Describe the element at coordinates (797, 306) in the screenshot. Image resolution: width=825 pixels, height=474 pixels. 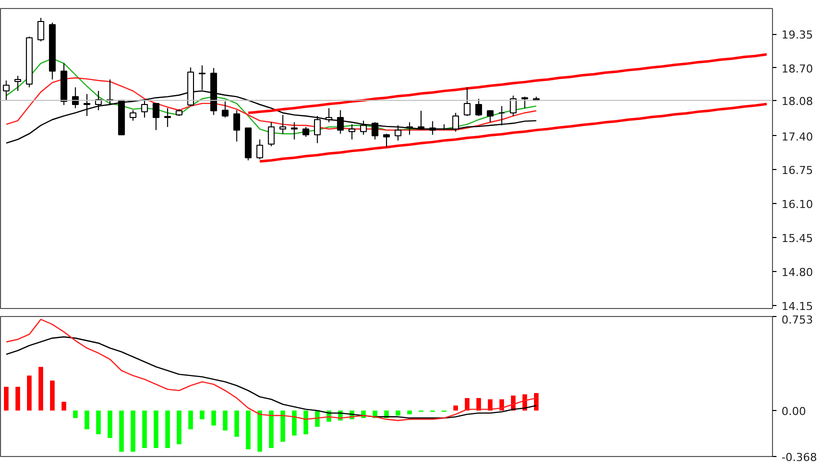
I see `y-tick-label: 14.15` at that location.